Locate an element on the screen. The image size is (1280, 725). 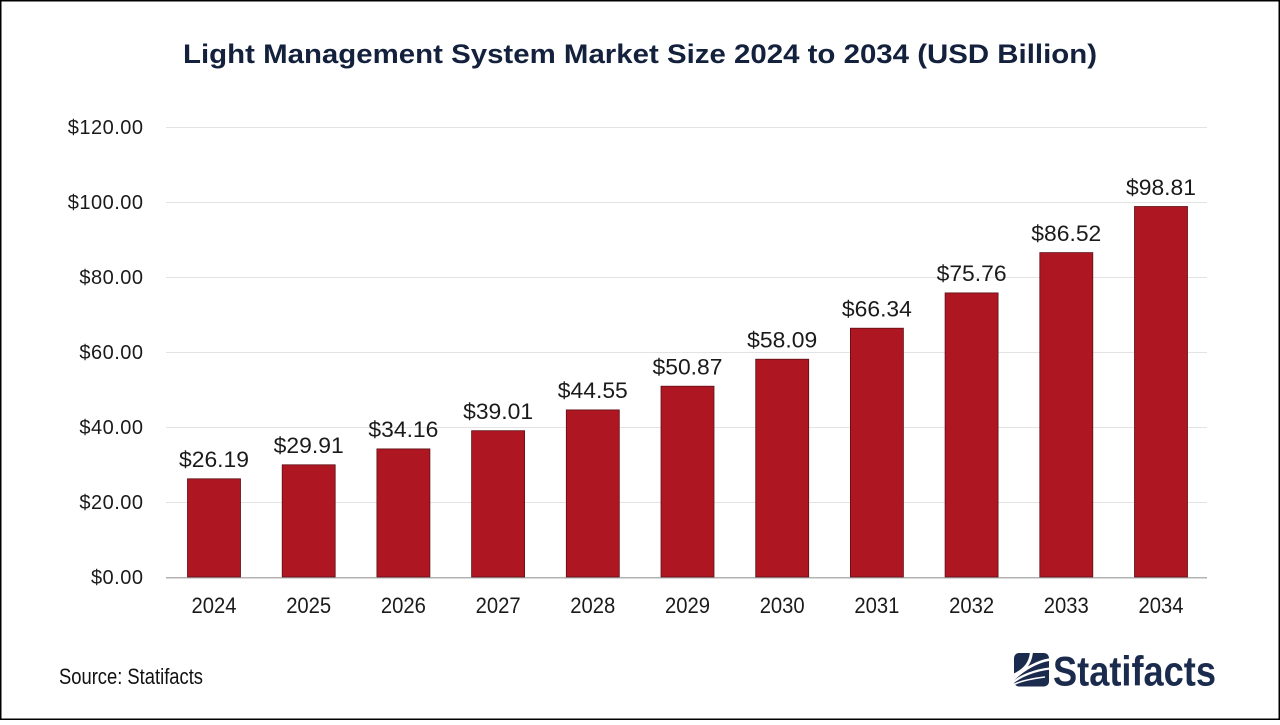
svg-text: $86.52 is located at coordinates (1066, 233).